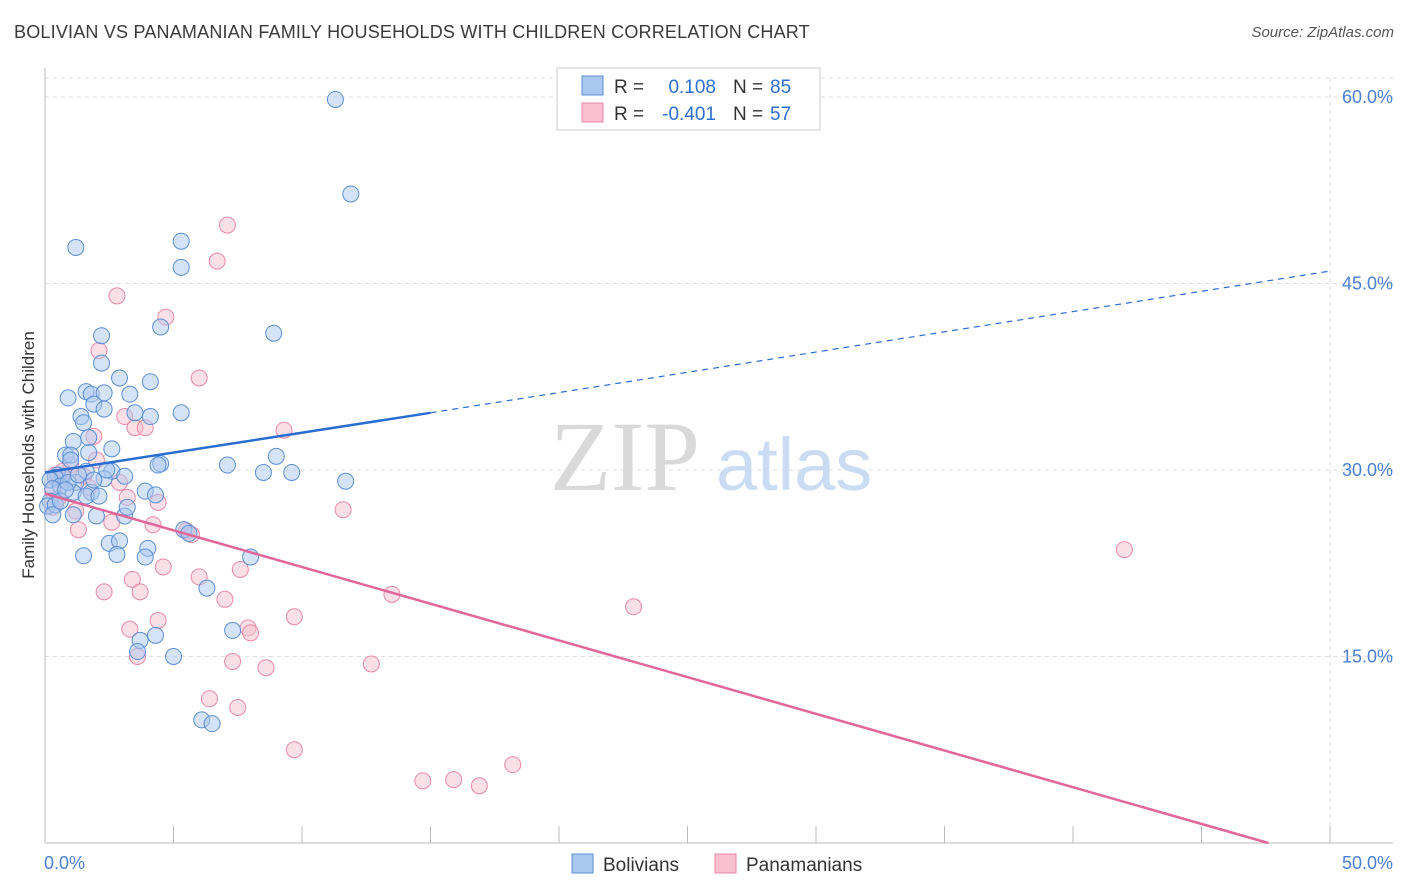 The width and height of the screenshot is (1406, 892). I want to click on legend-r-label-pink: R =, so click(629, 114).